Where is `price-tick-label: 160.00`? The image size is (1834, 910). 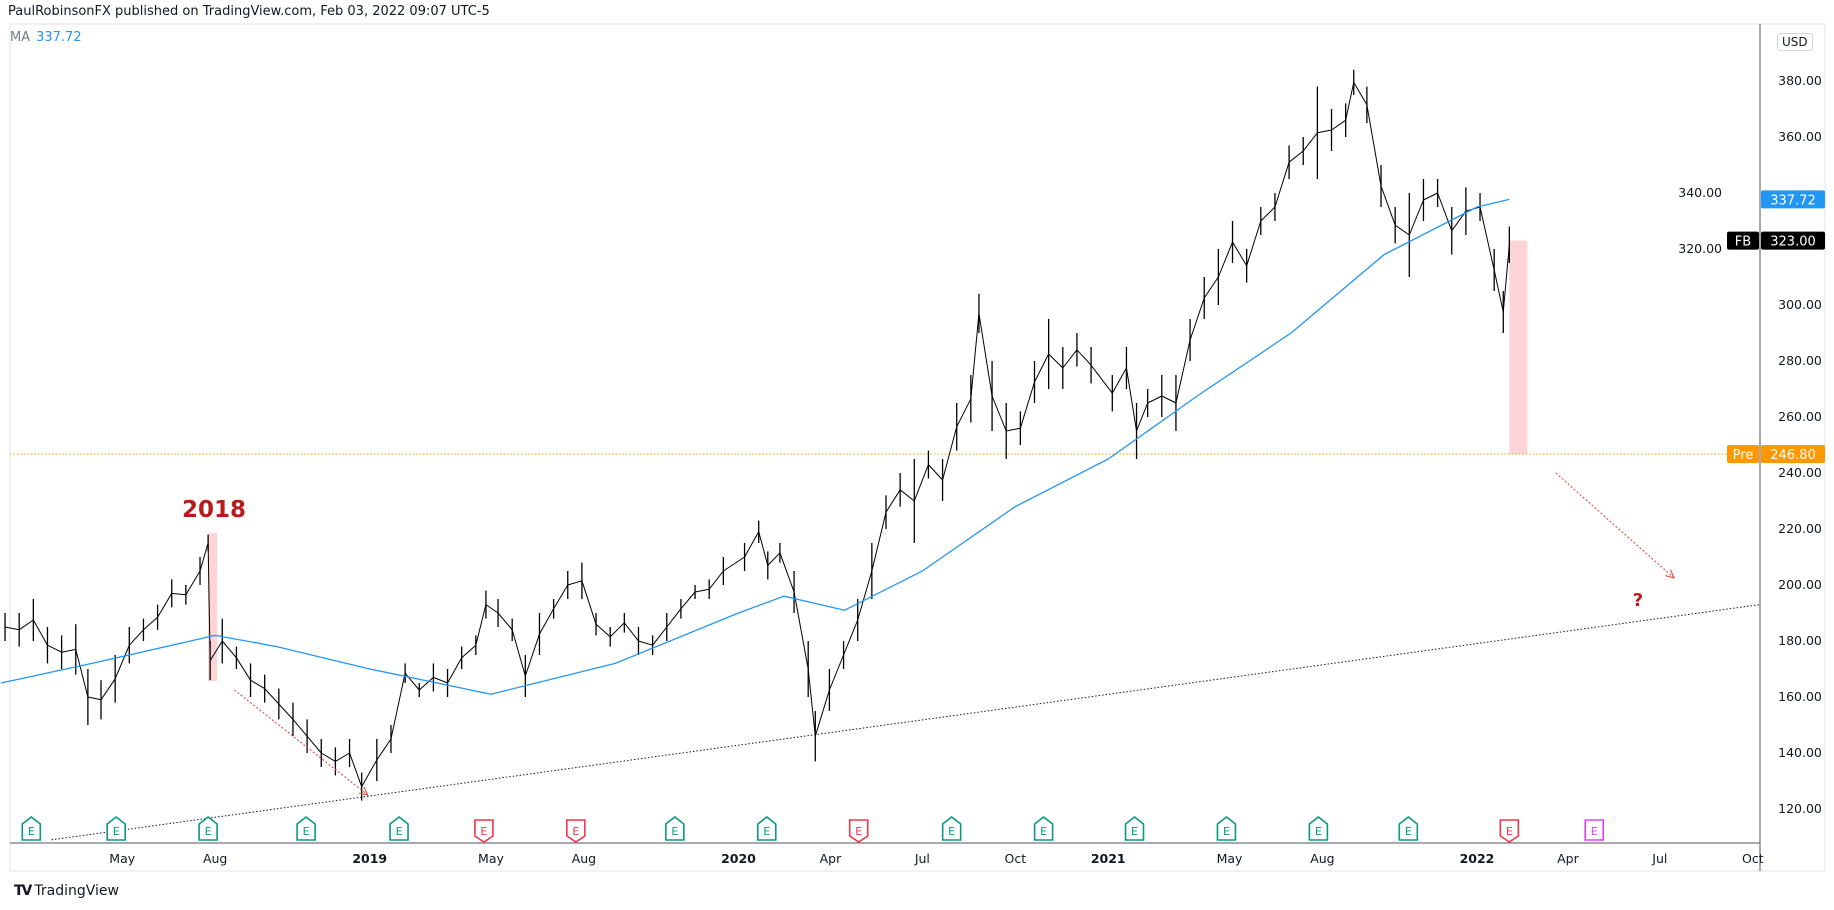
price-tick-label: 160.00 is located at coordinates (1800, 696).